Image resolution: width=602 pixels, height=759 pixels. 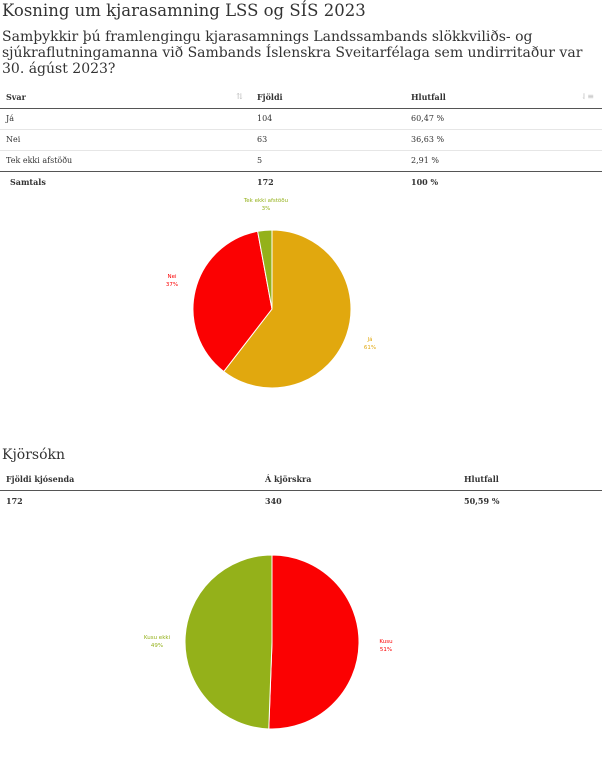 I want to click on cell-fjoldi: 5, so click(x=260, y=160).